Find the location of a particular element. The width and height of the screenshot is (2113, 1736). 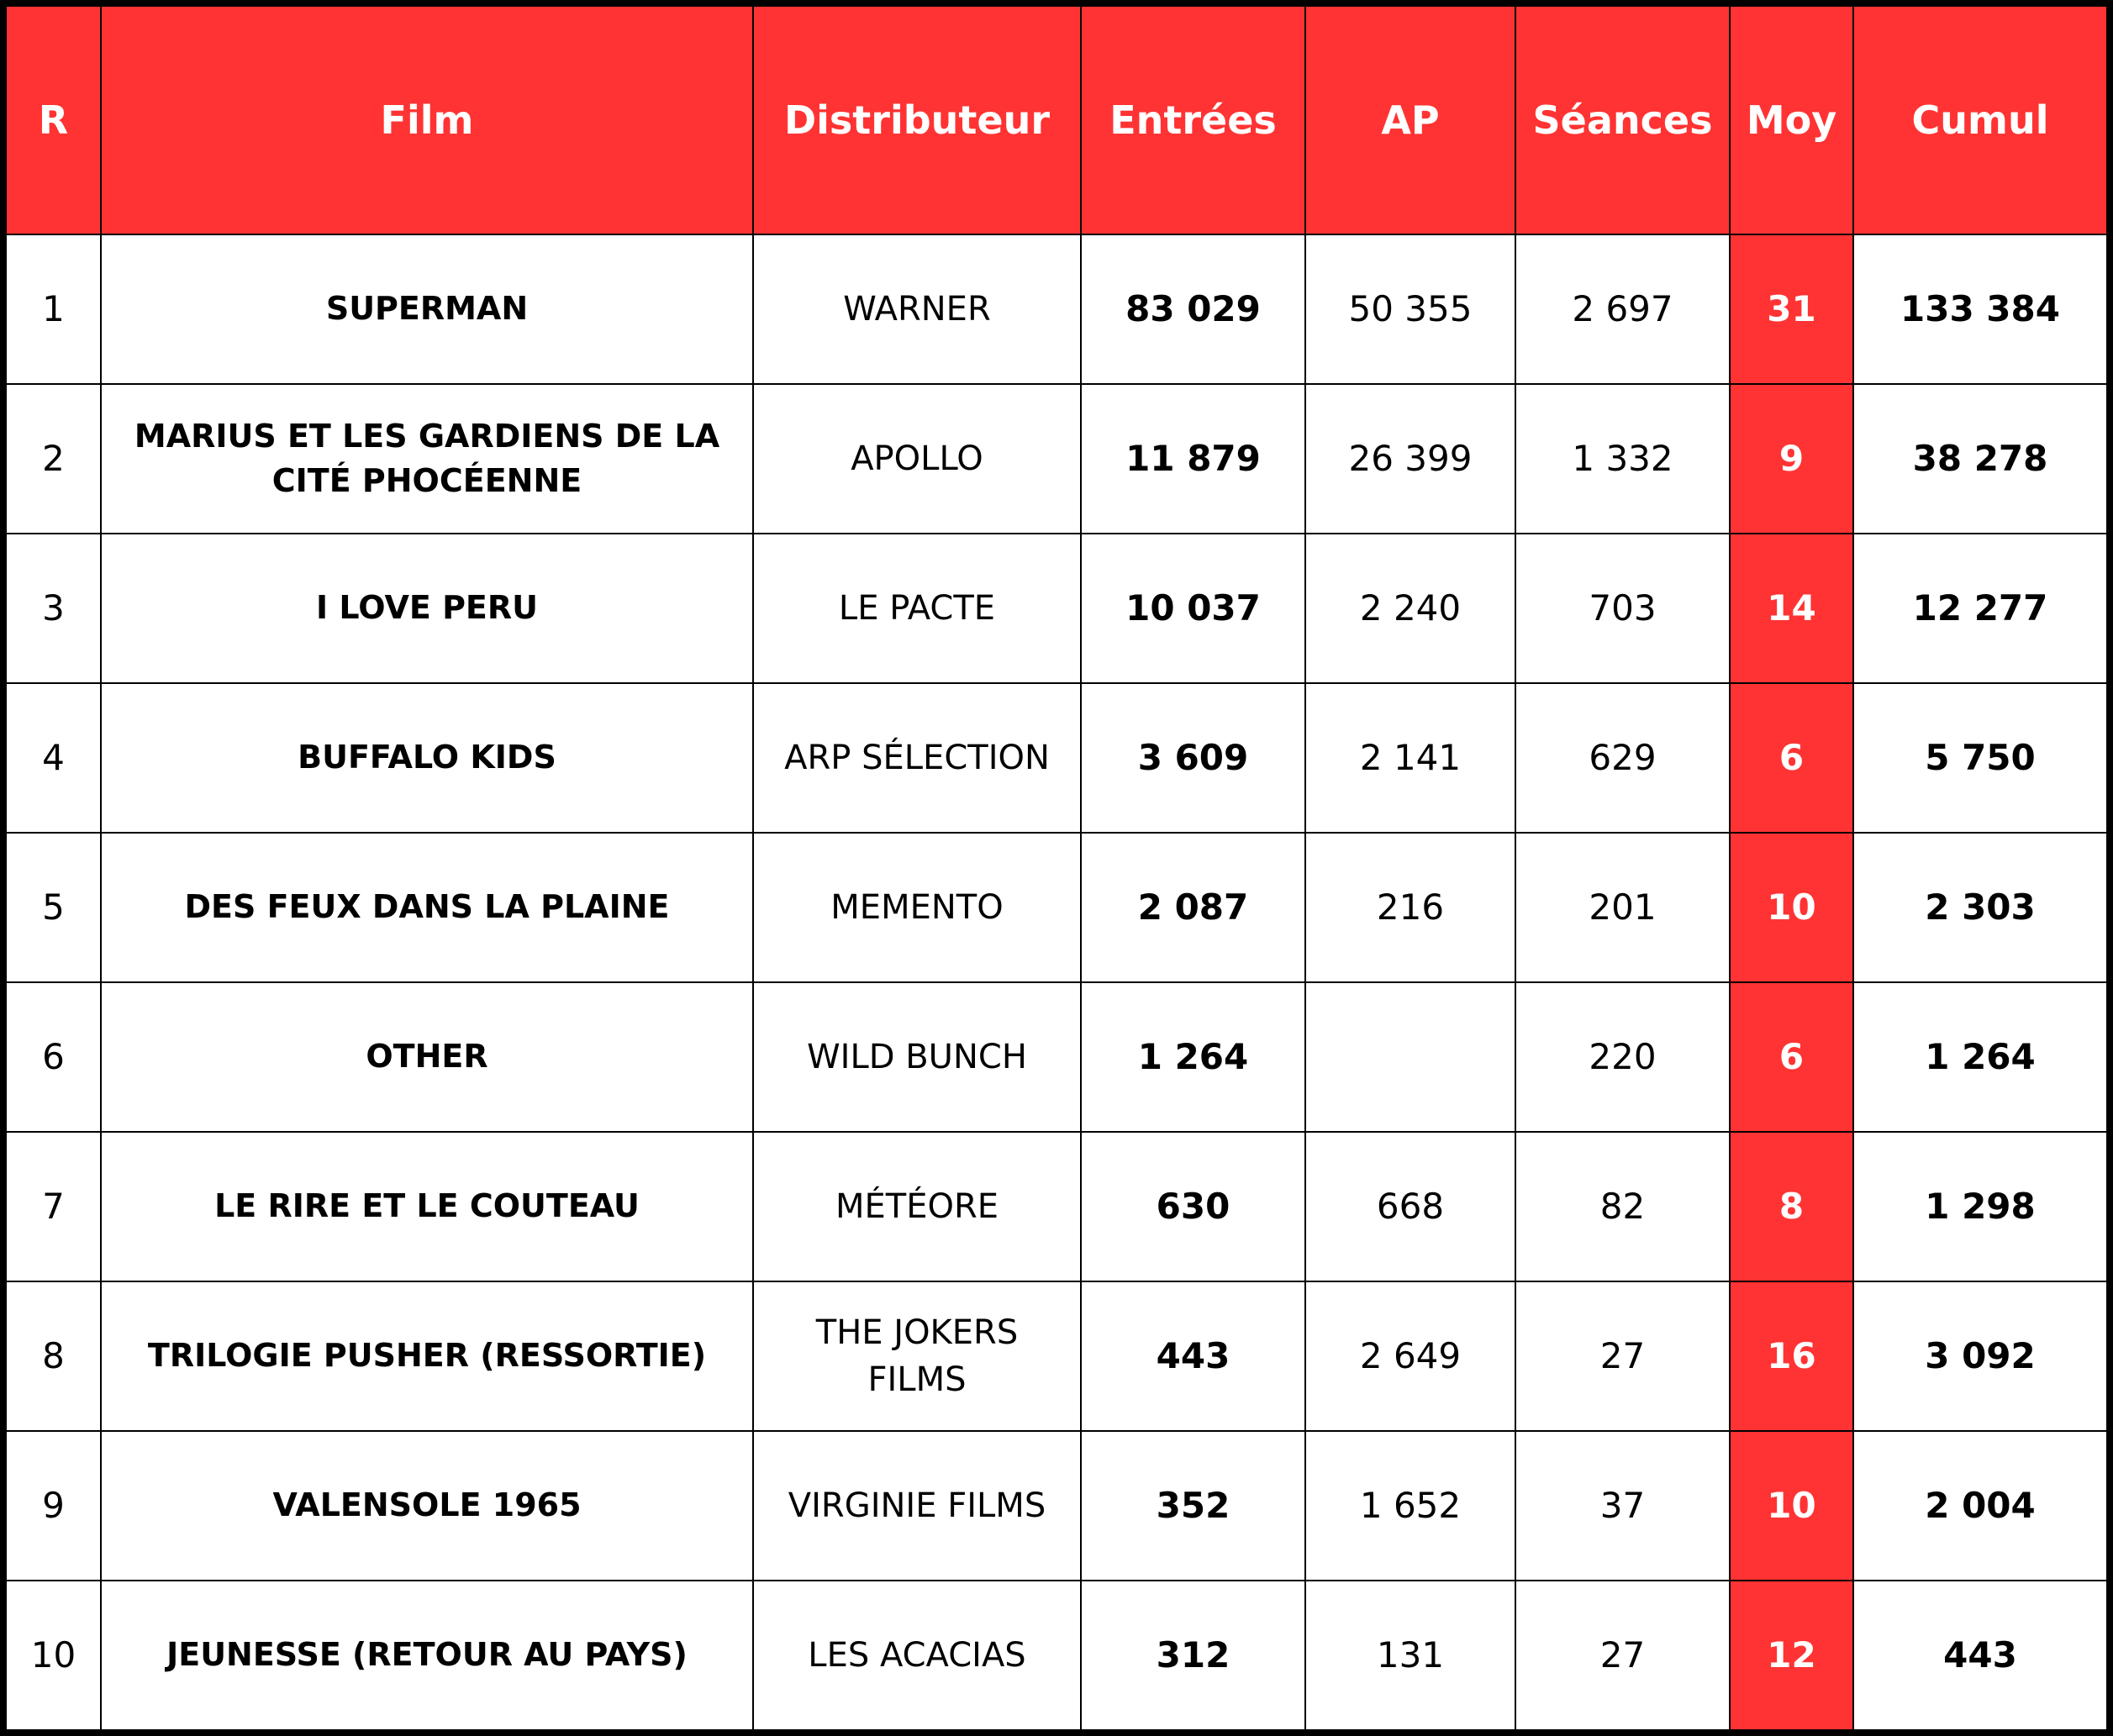

cumulative: 3 092 is located at coordinates (1980, 1356).